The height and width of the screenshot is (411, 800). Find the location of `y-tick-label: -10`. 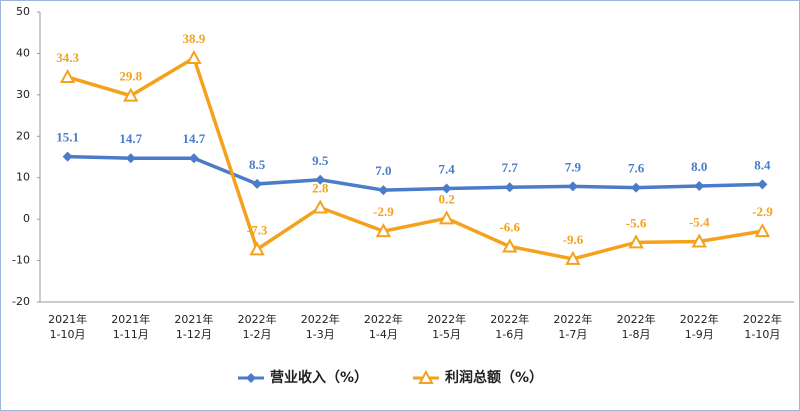

y-tick-label: -10 is located at coordinates (21, 260).